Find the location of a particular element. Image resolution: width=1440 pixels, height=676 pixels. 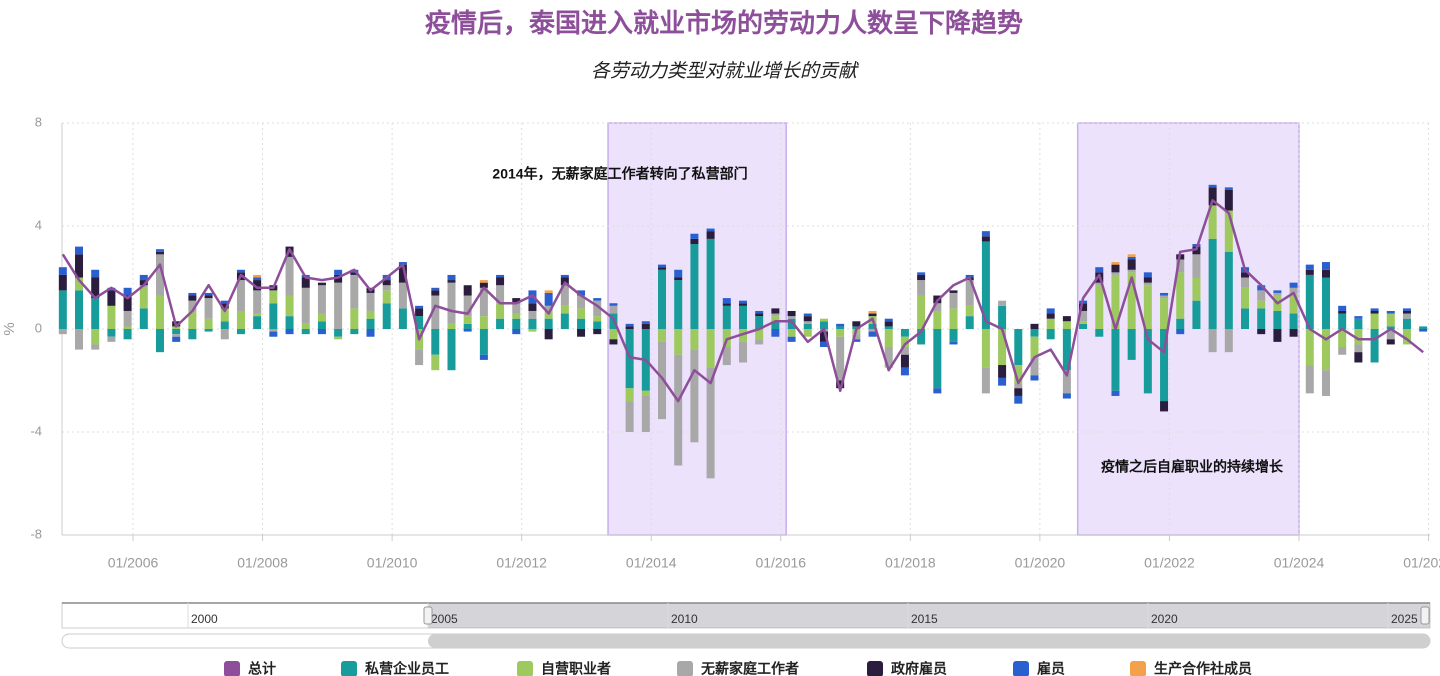

x-tick-label: 01/2014 is located at coordinates (651, 563).